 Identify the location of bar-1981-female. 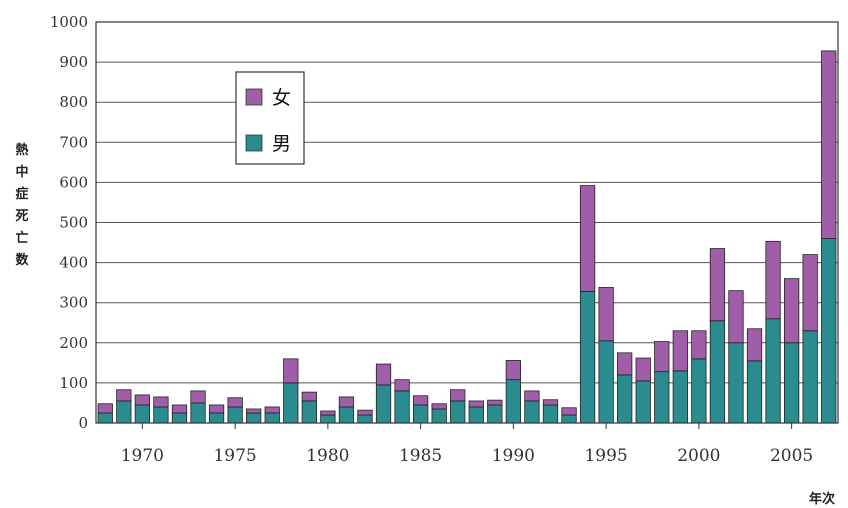
(346, 402).